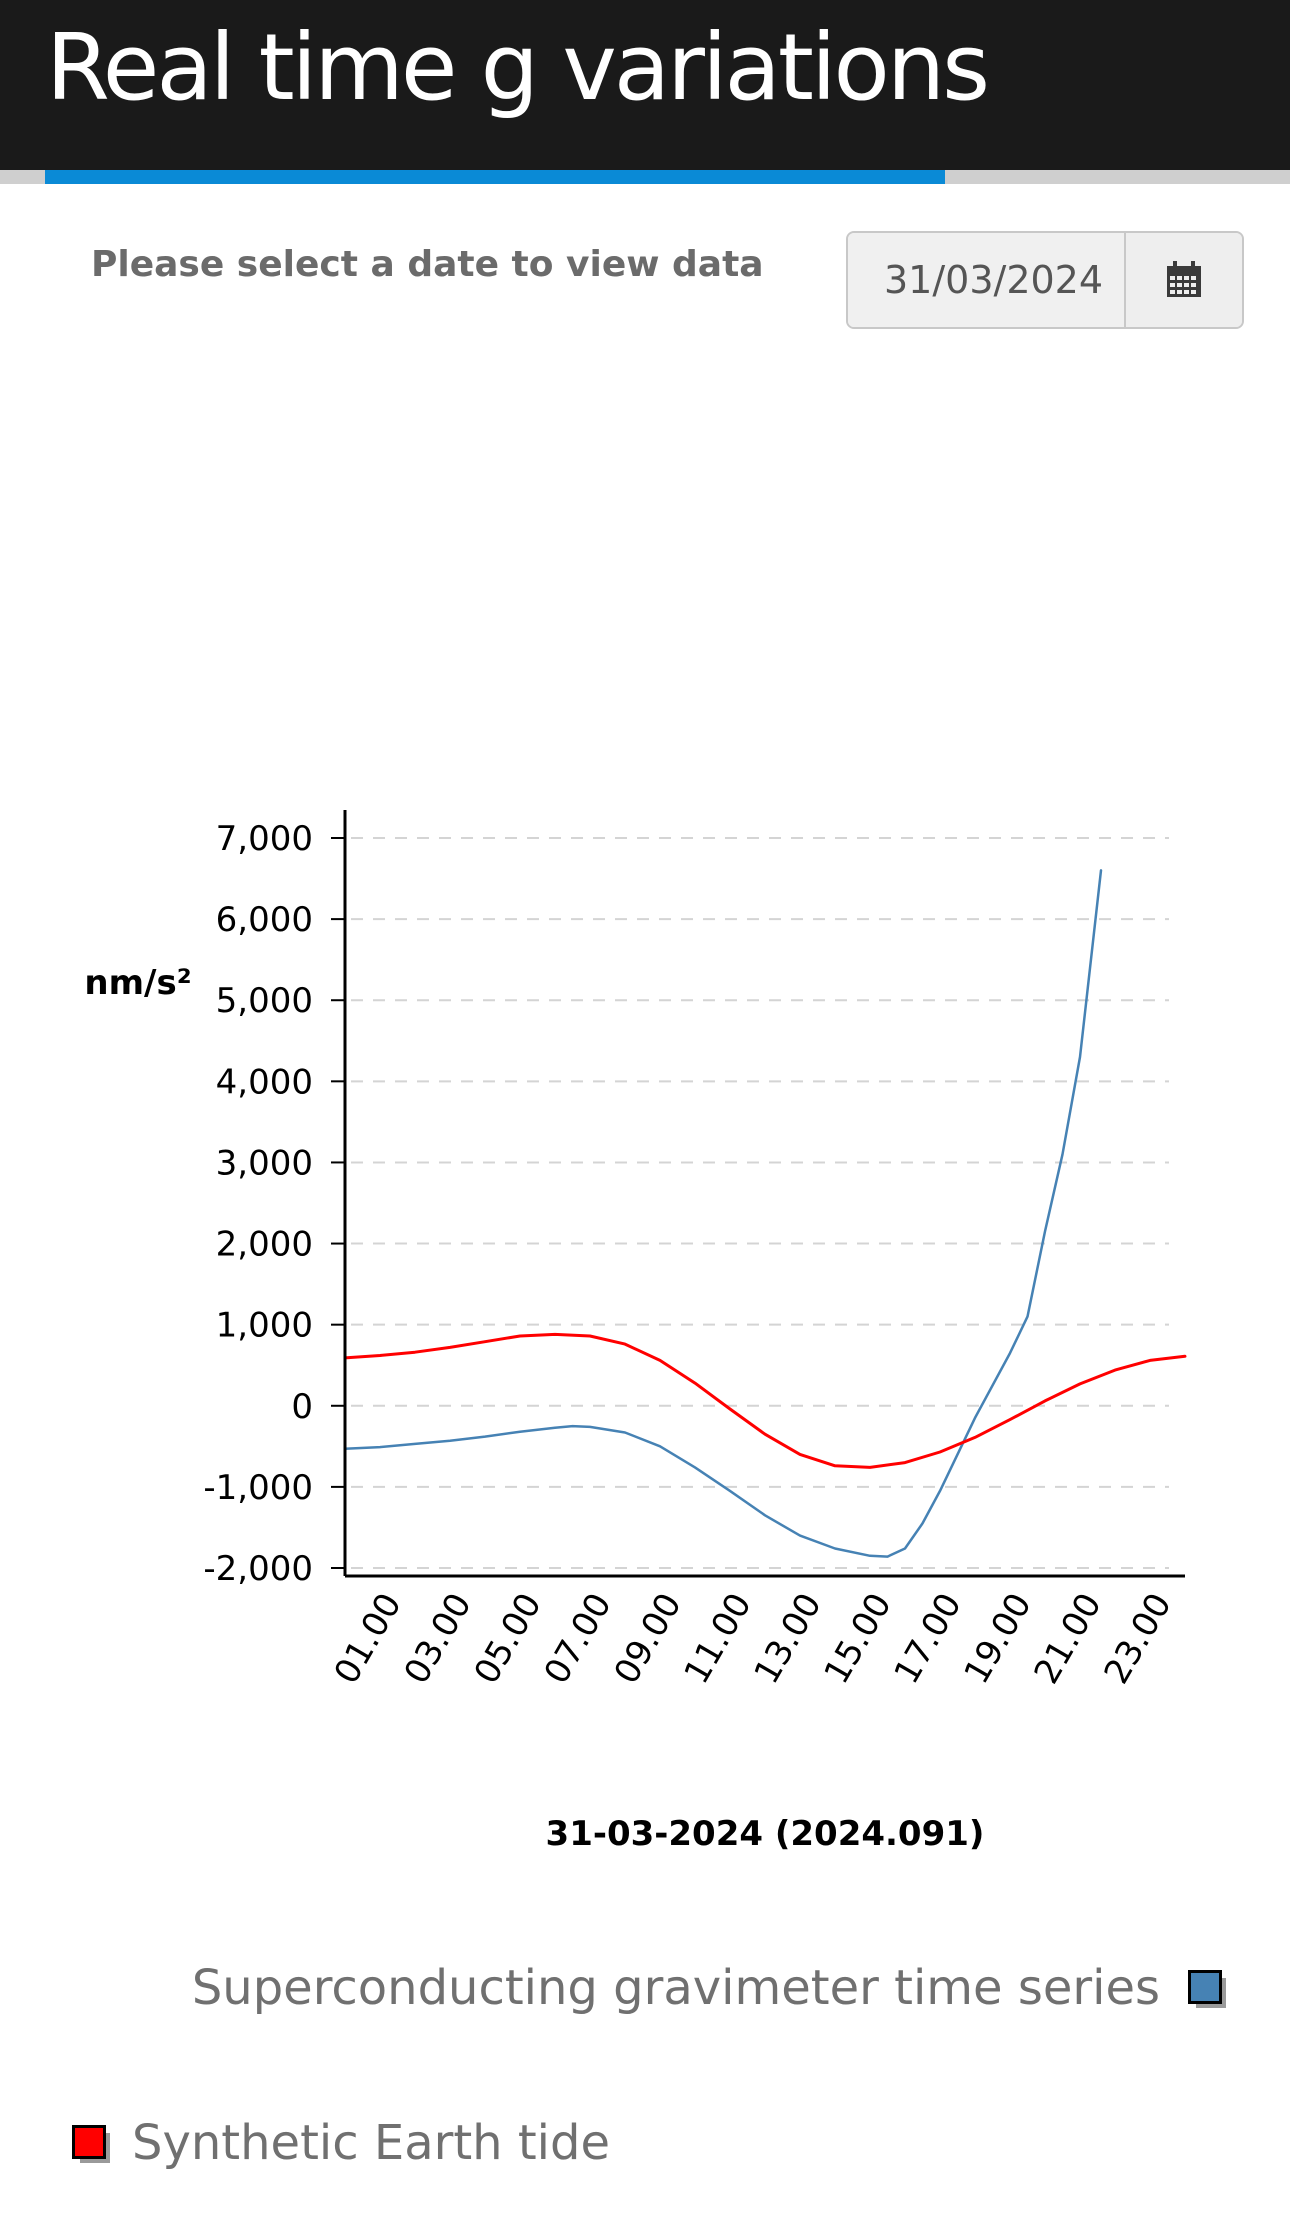  Describe the element at coordinates (258, 1569) in the screenshot. I see `y-tick-label: -2,000` at that location.